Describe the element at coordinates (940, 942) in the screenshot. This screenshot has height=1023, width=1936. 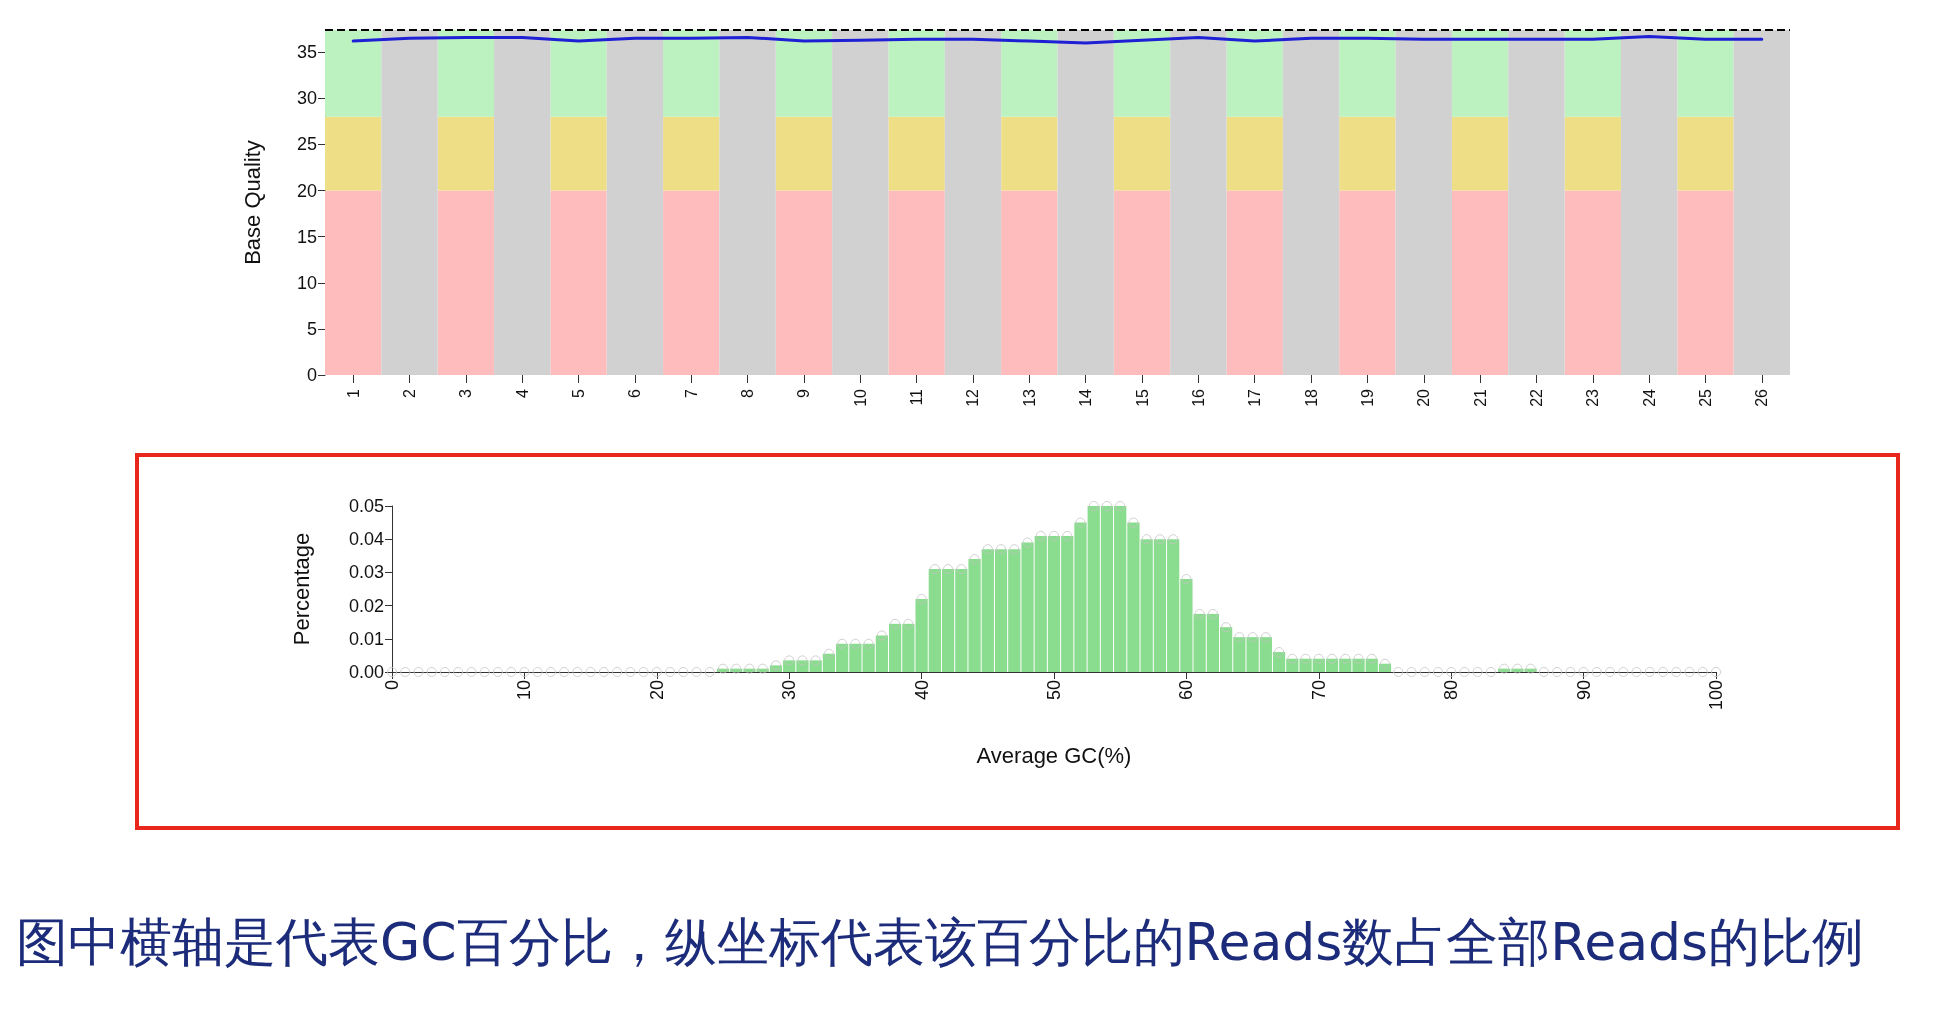
I see `text: 图中横轴是代表GC百分比，纵坐标代表该百分比的Reads数占全部Reads的比例` at that location.